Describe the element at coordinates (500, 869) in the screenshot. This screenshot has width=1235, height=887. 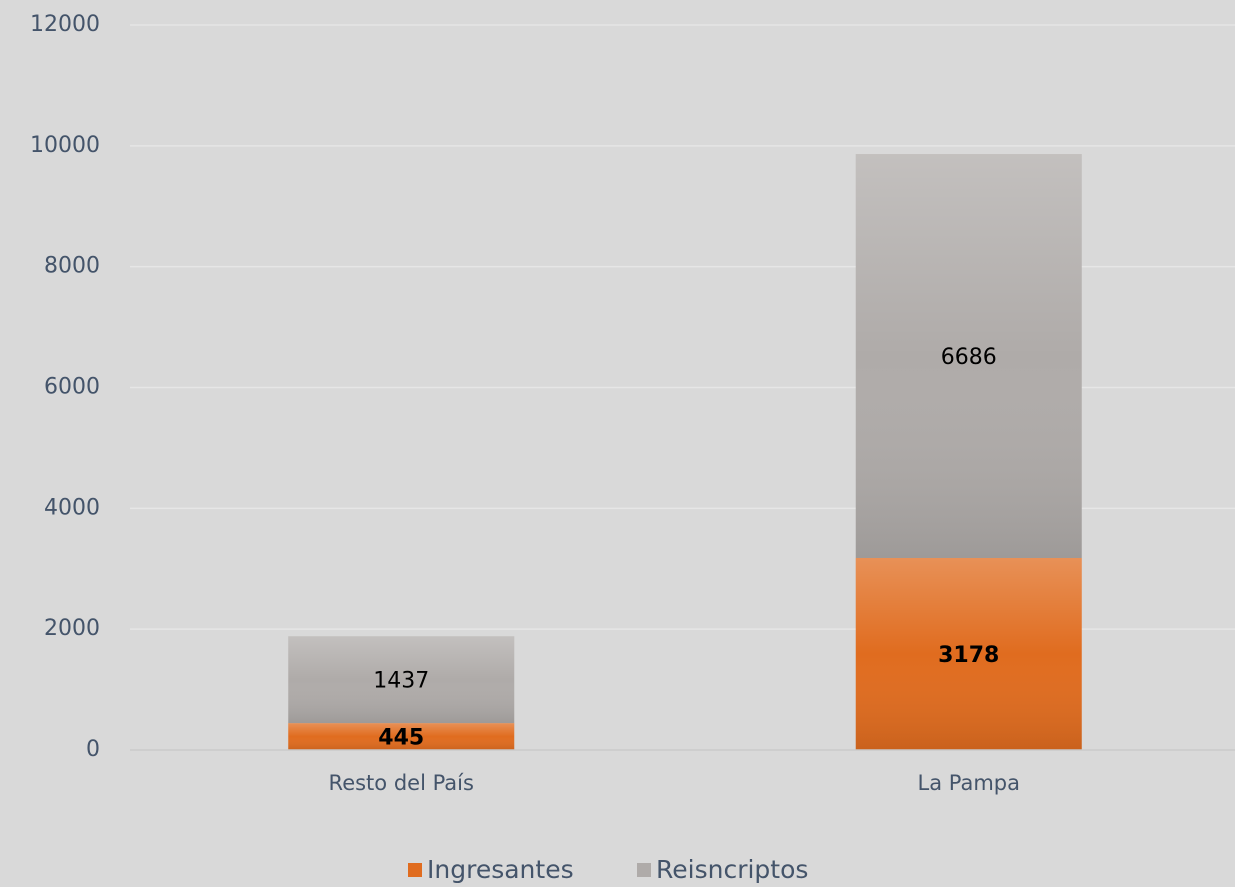
I see `legend-label: Ingresantes` at that location.